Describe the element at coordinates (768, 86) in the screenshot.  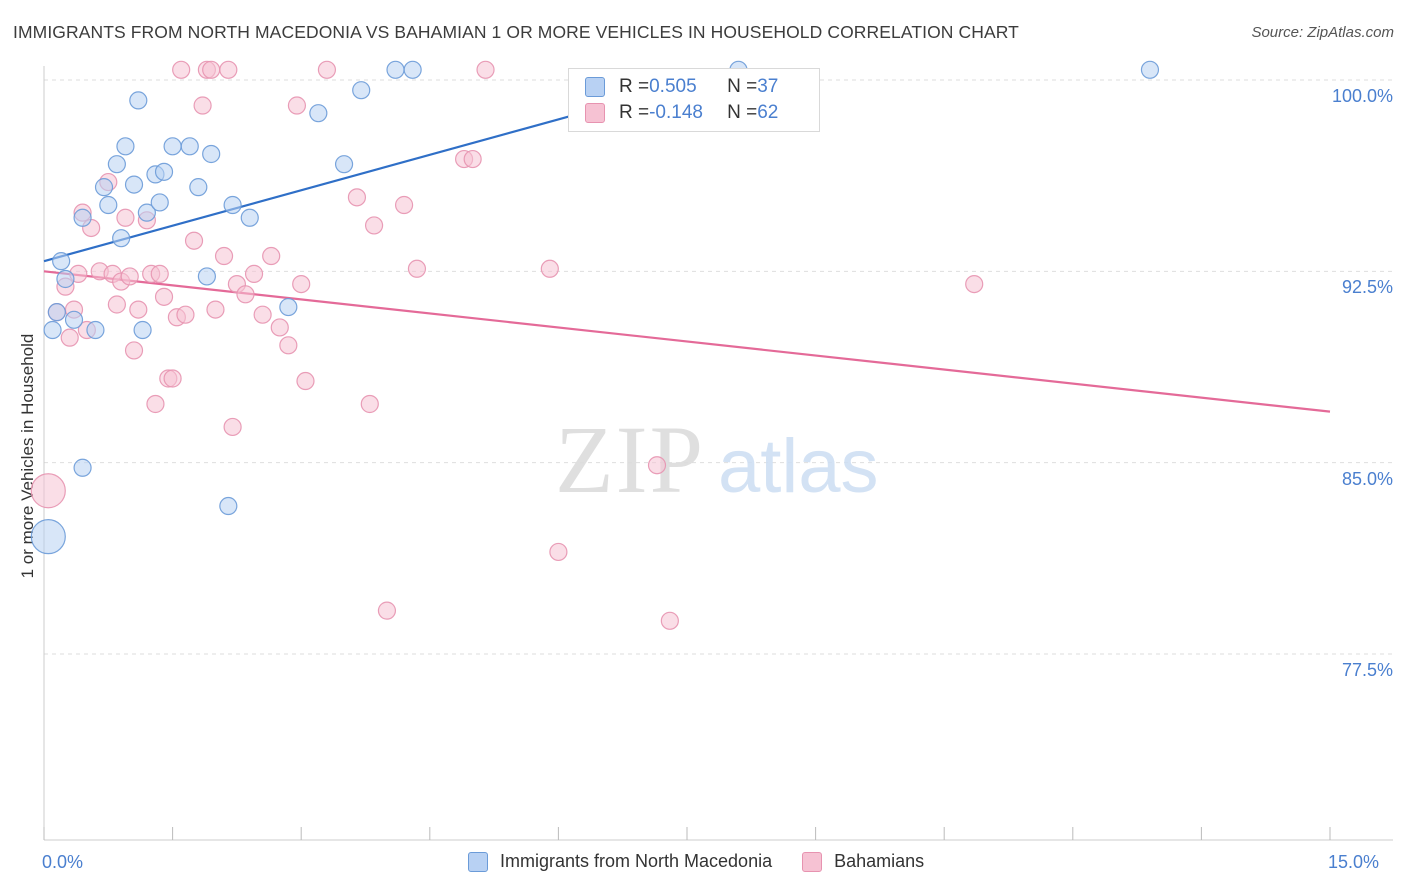
I see `legend-n-value: 37` at that location.